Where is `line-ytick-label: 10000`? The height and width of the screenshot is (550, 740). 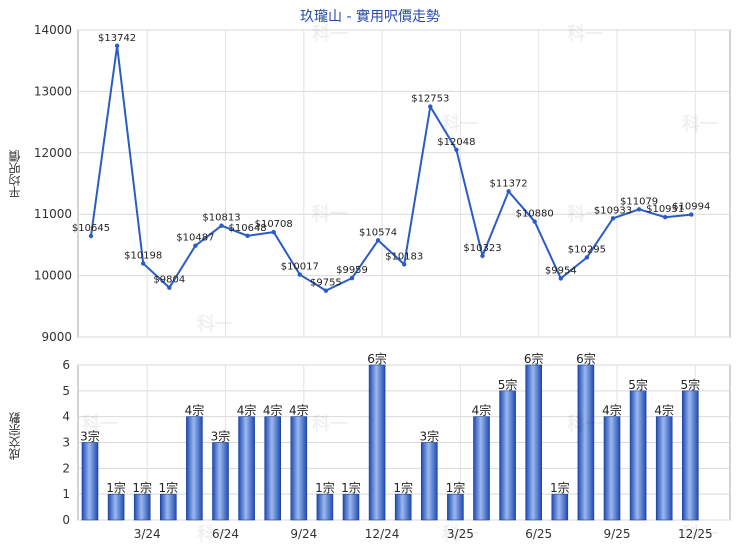
line-ytick-label: 10000 is located at coordinates (53, 276).